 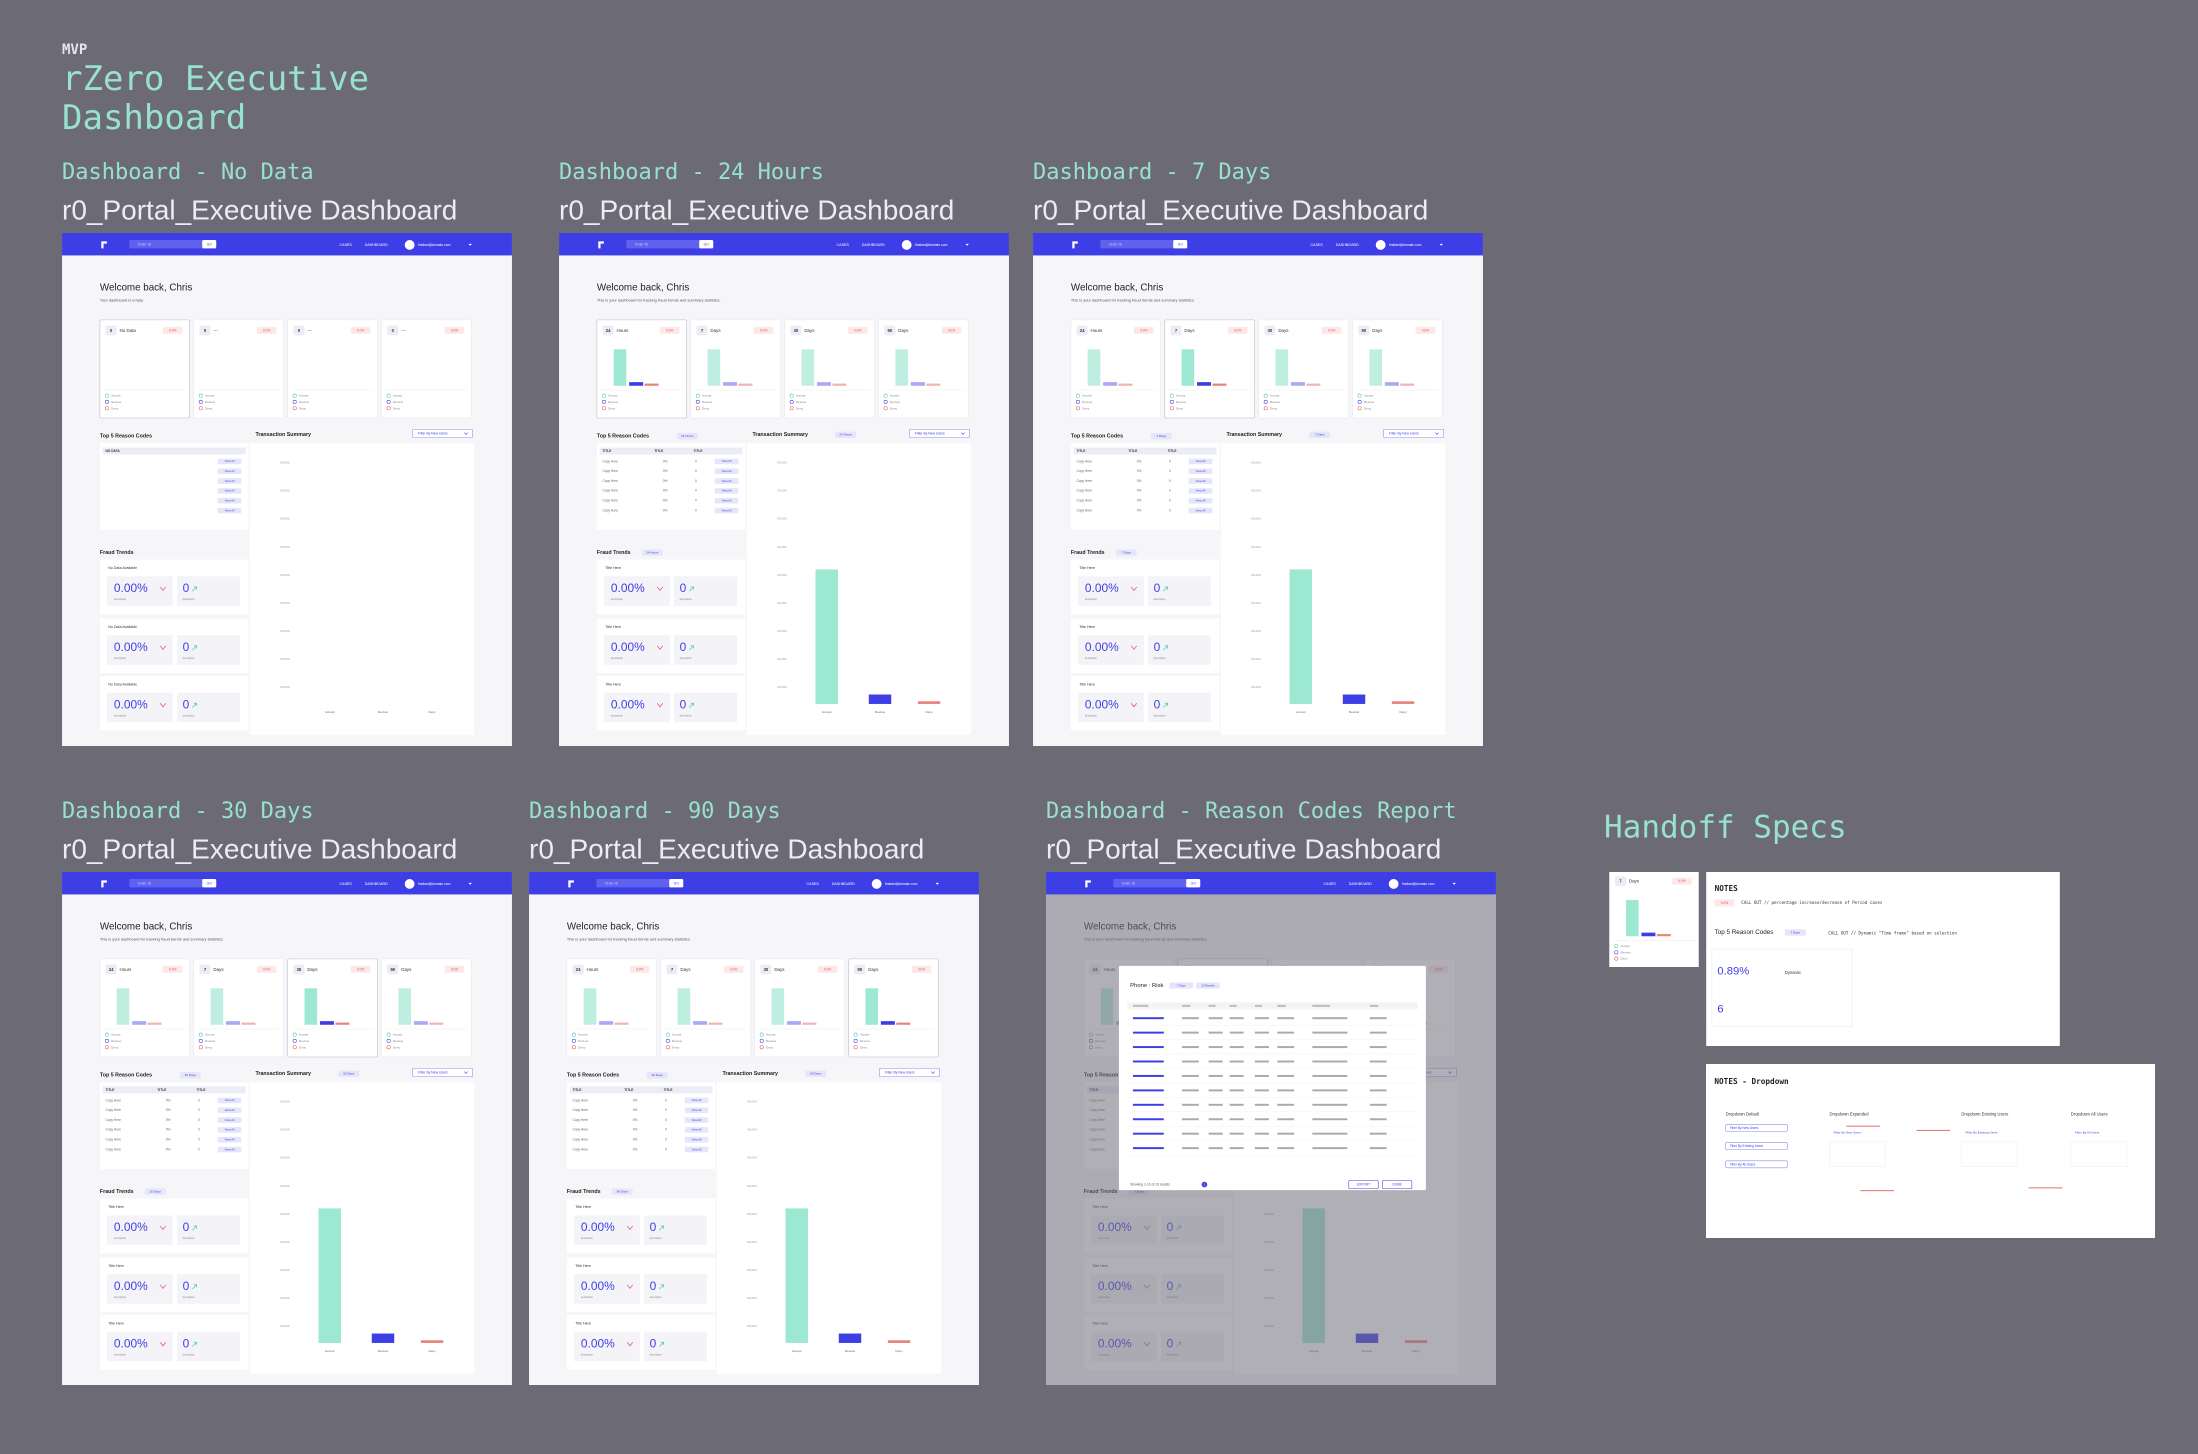 I want to click on period-card, so click(x=144, y=369).